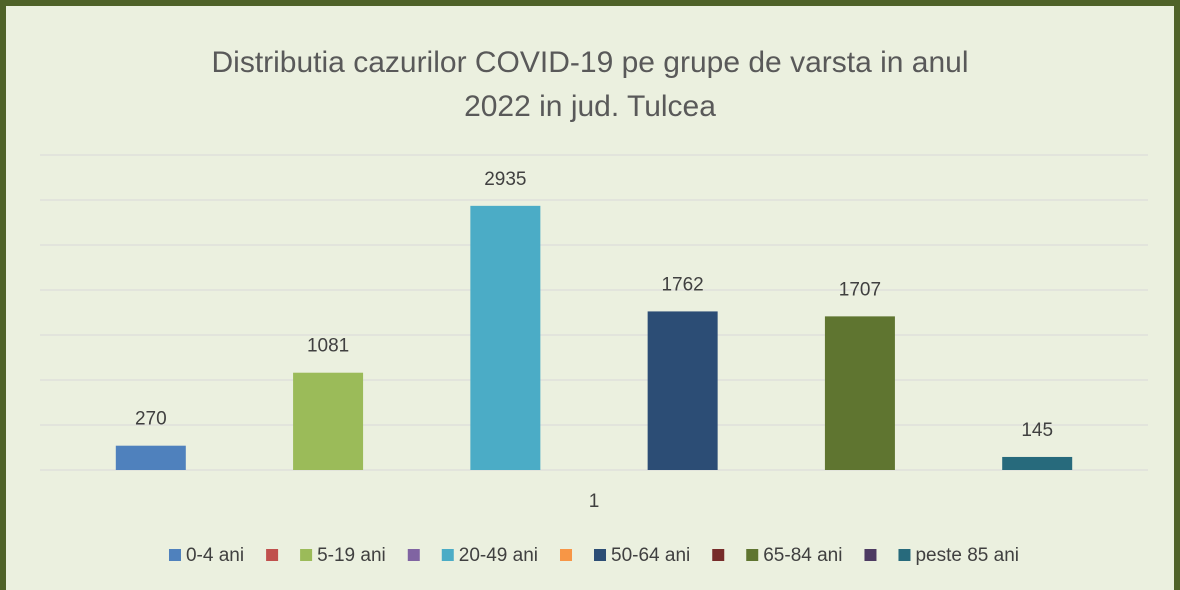  What do you see at coordinates (505, 179) in the screenshot?
I see `data-label: 2935` at bounding box center [505, 179].